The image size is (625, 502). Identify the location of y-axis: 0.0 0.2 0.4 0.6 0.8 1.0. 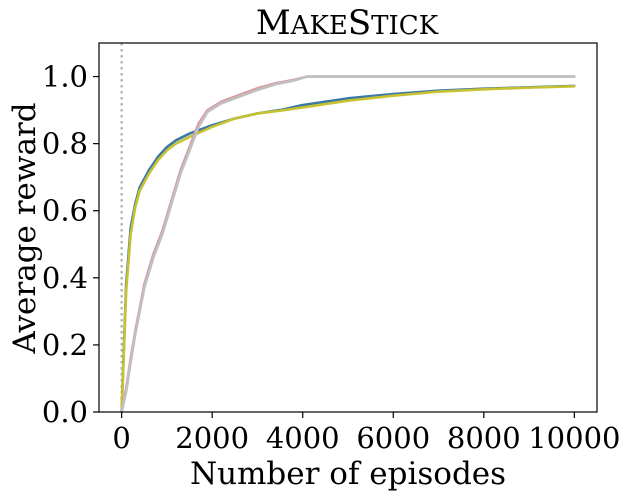
(70, 244).